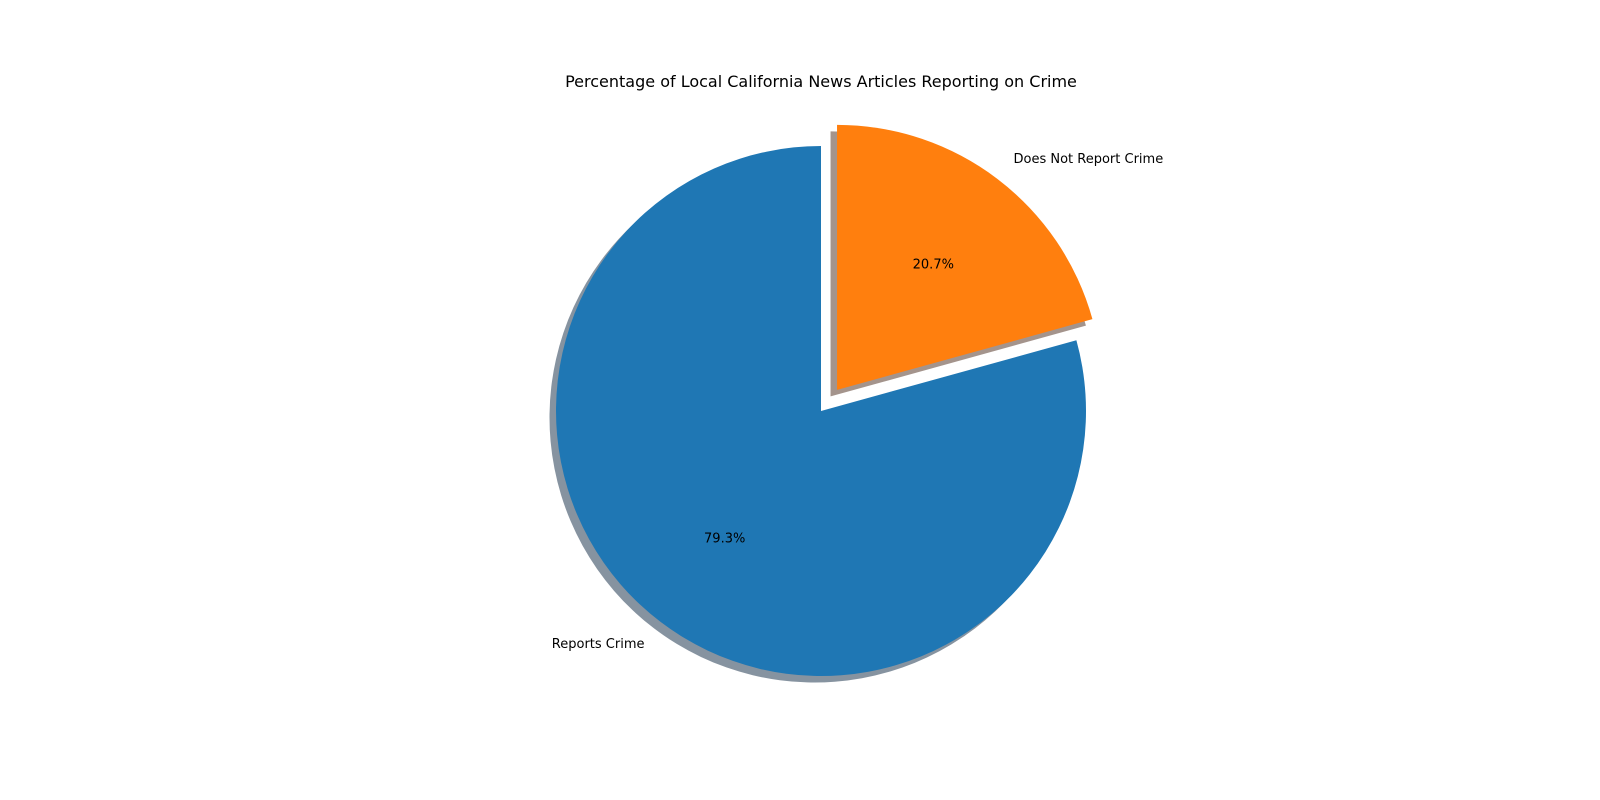  Describe the element at coordinates (933, 264) in the screenshot. I see `slice-percentage-label: 20.7%` at that location.